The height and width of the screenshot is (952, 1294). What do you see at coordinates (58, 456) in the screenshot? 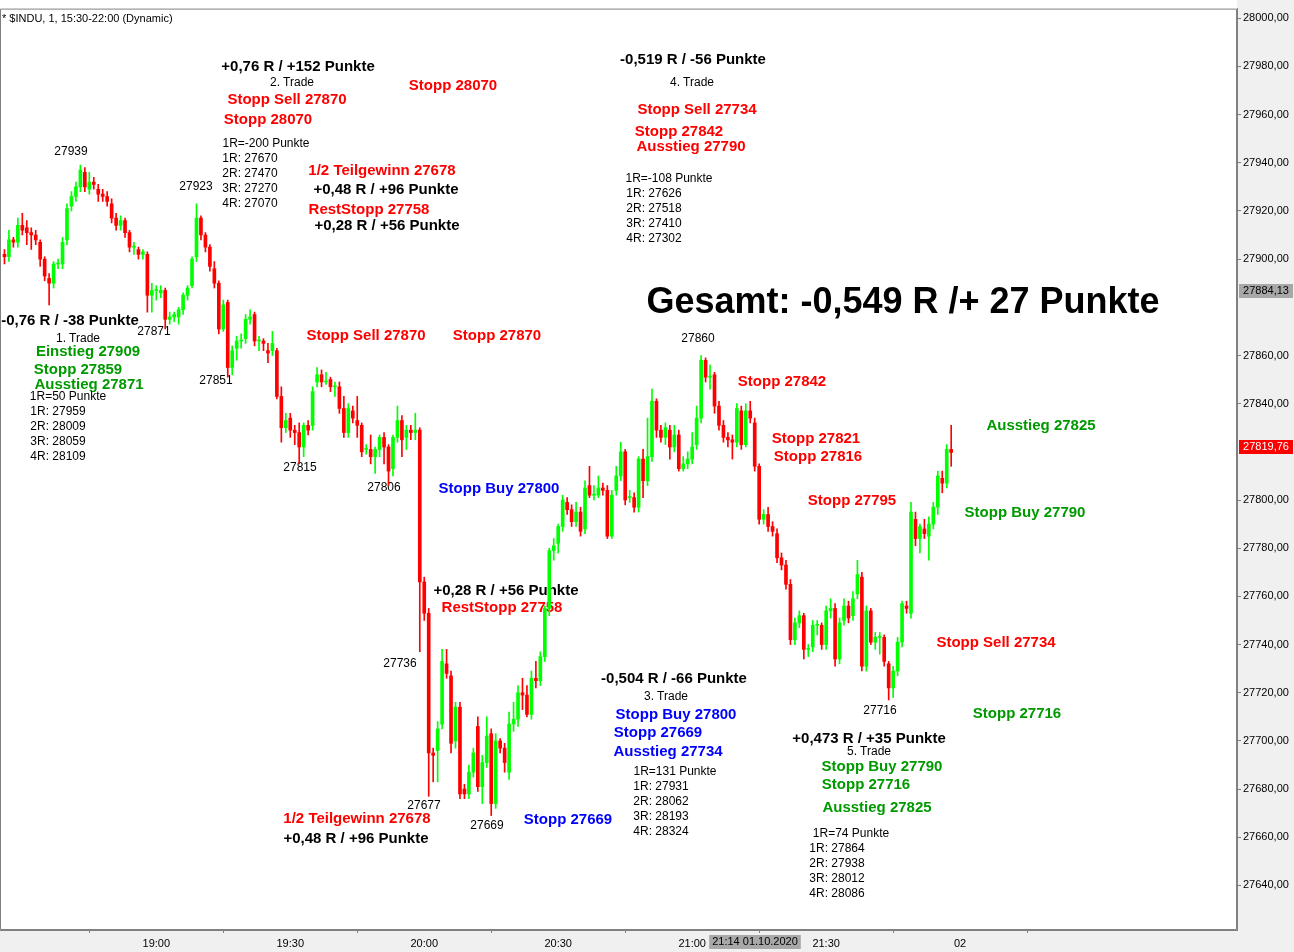
I see `annotation: 4R: 28109` at bounding box center [58, 456].